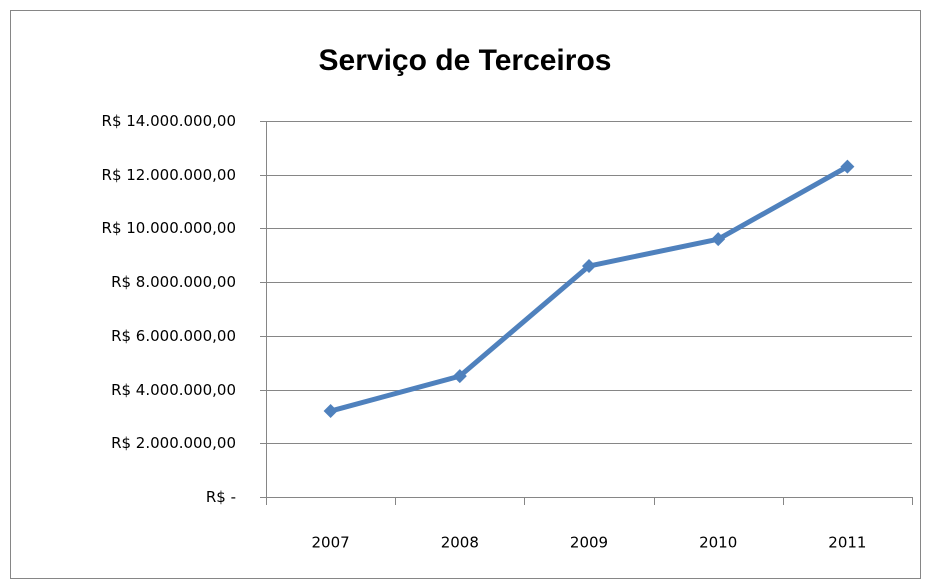 The height and width of the screenshot is (580, 932). Describe the element at coordinates (169, 121) in the screenshot. I see `y-tick-label: R$ 14.000.000,00` at that location.